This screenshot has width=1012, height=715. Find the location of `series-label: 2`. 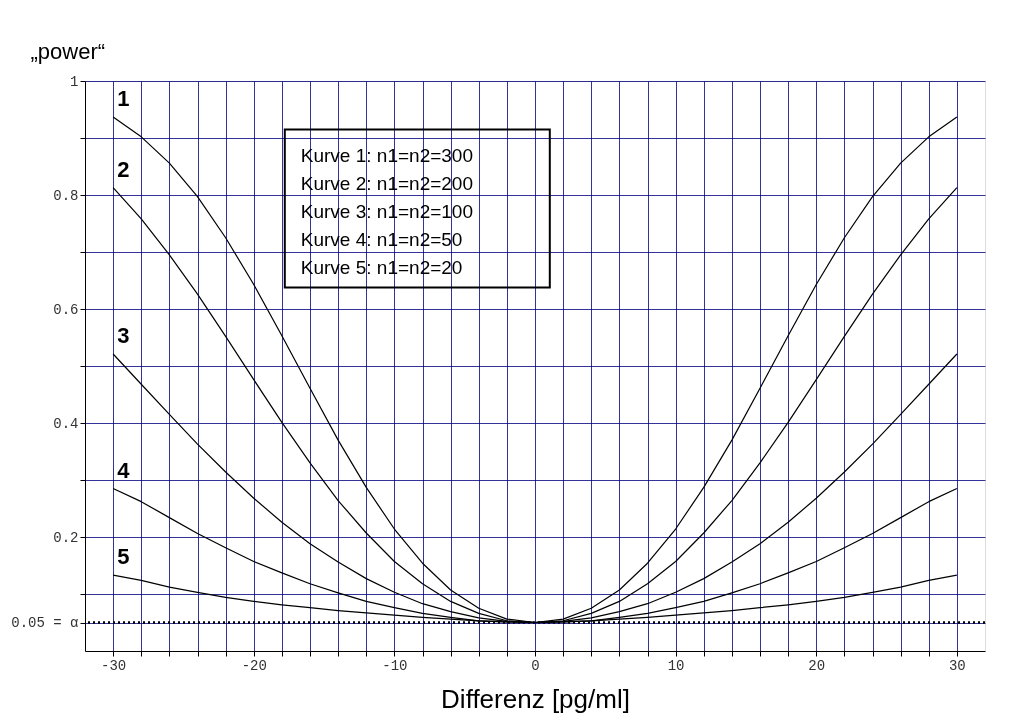

series-label: 2 is located at coordinates (123, 169).